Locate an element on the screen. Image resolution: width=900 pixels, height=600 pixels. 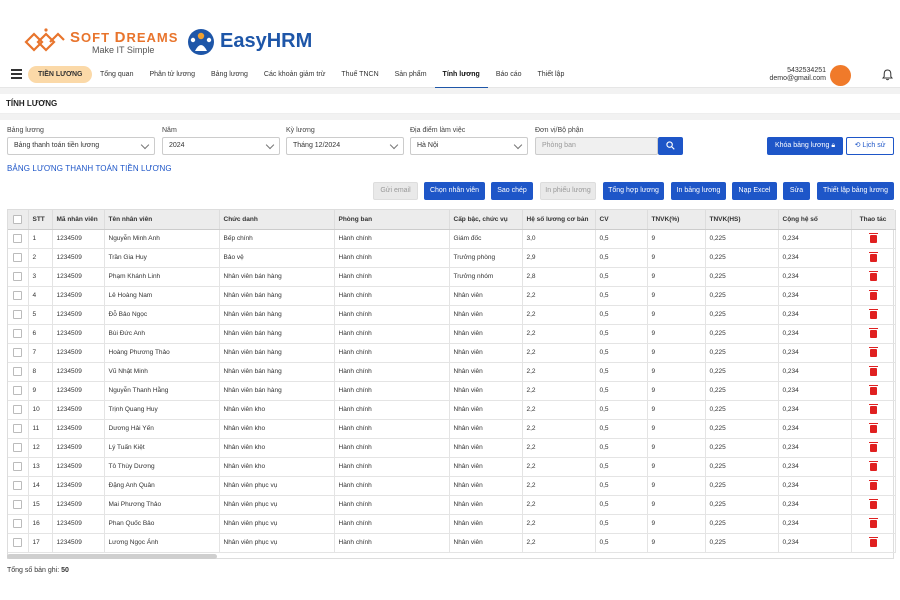
print-payroll-button: In bảng lương is located at coordinates (698, 191).